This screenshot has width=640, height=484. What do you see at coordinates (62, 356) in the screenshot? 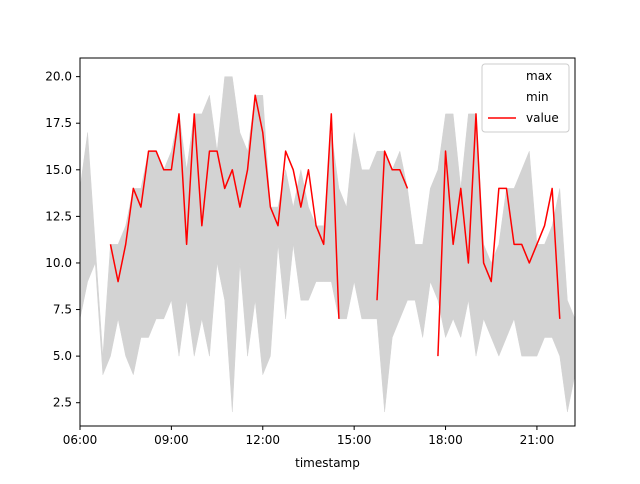
I see `y-tick-label: 5.0` at bounding box center [62, 356].